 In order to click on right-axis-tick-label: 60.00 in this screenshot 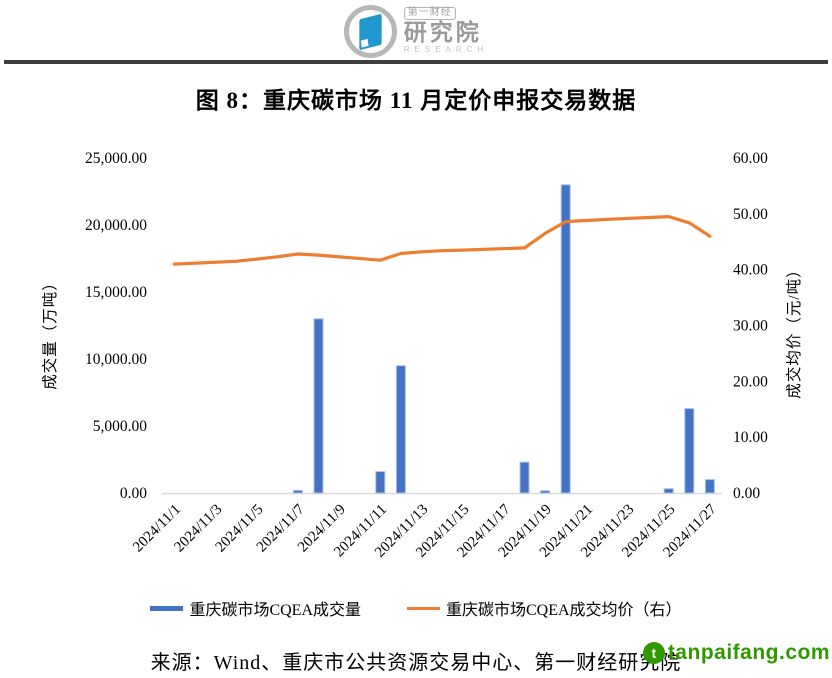, I will do `click(750, 158)`.